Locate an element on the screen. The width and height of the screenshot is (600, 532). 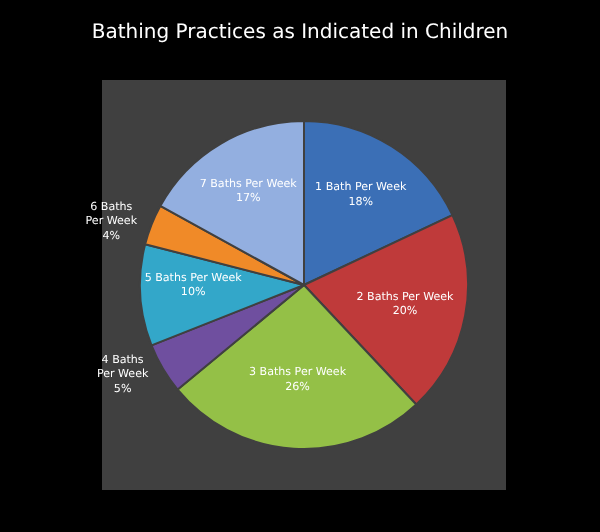
chart-title: Bathing Practices as Indicated in Children is located at coordinates (300, 32).